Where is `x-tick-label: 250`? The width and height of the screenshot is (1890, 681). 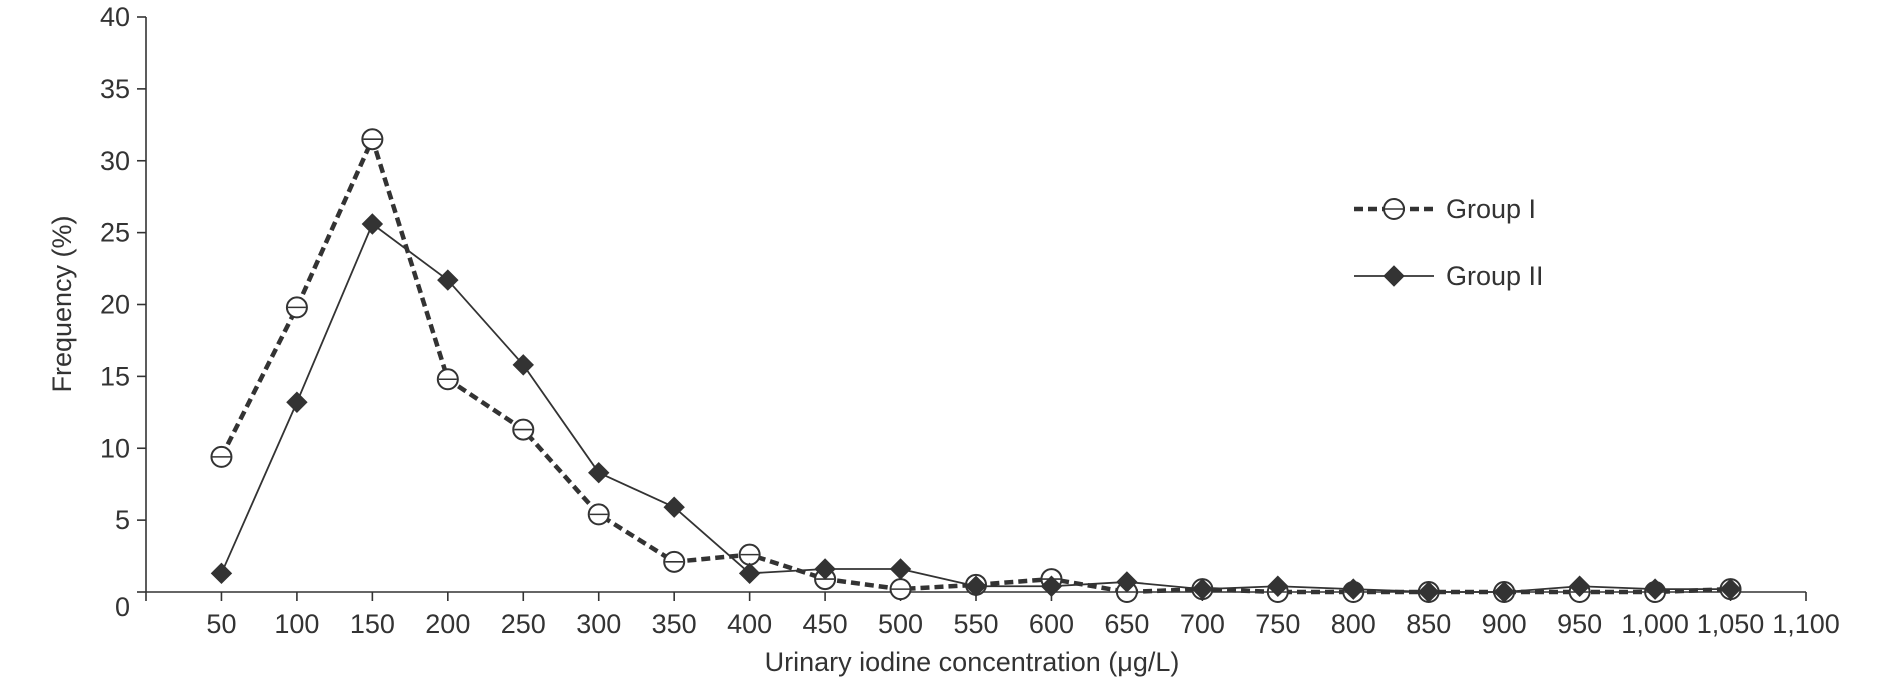
x-tick-label: 250 is located at coordinates (523, 624).